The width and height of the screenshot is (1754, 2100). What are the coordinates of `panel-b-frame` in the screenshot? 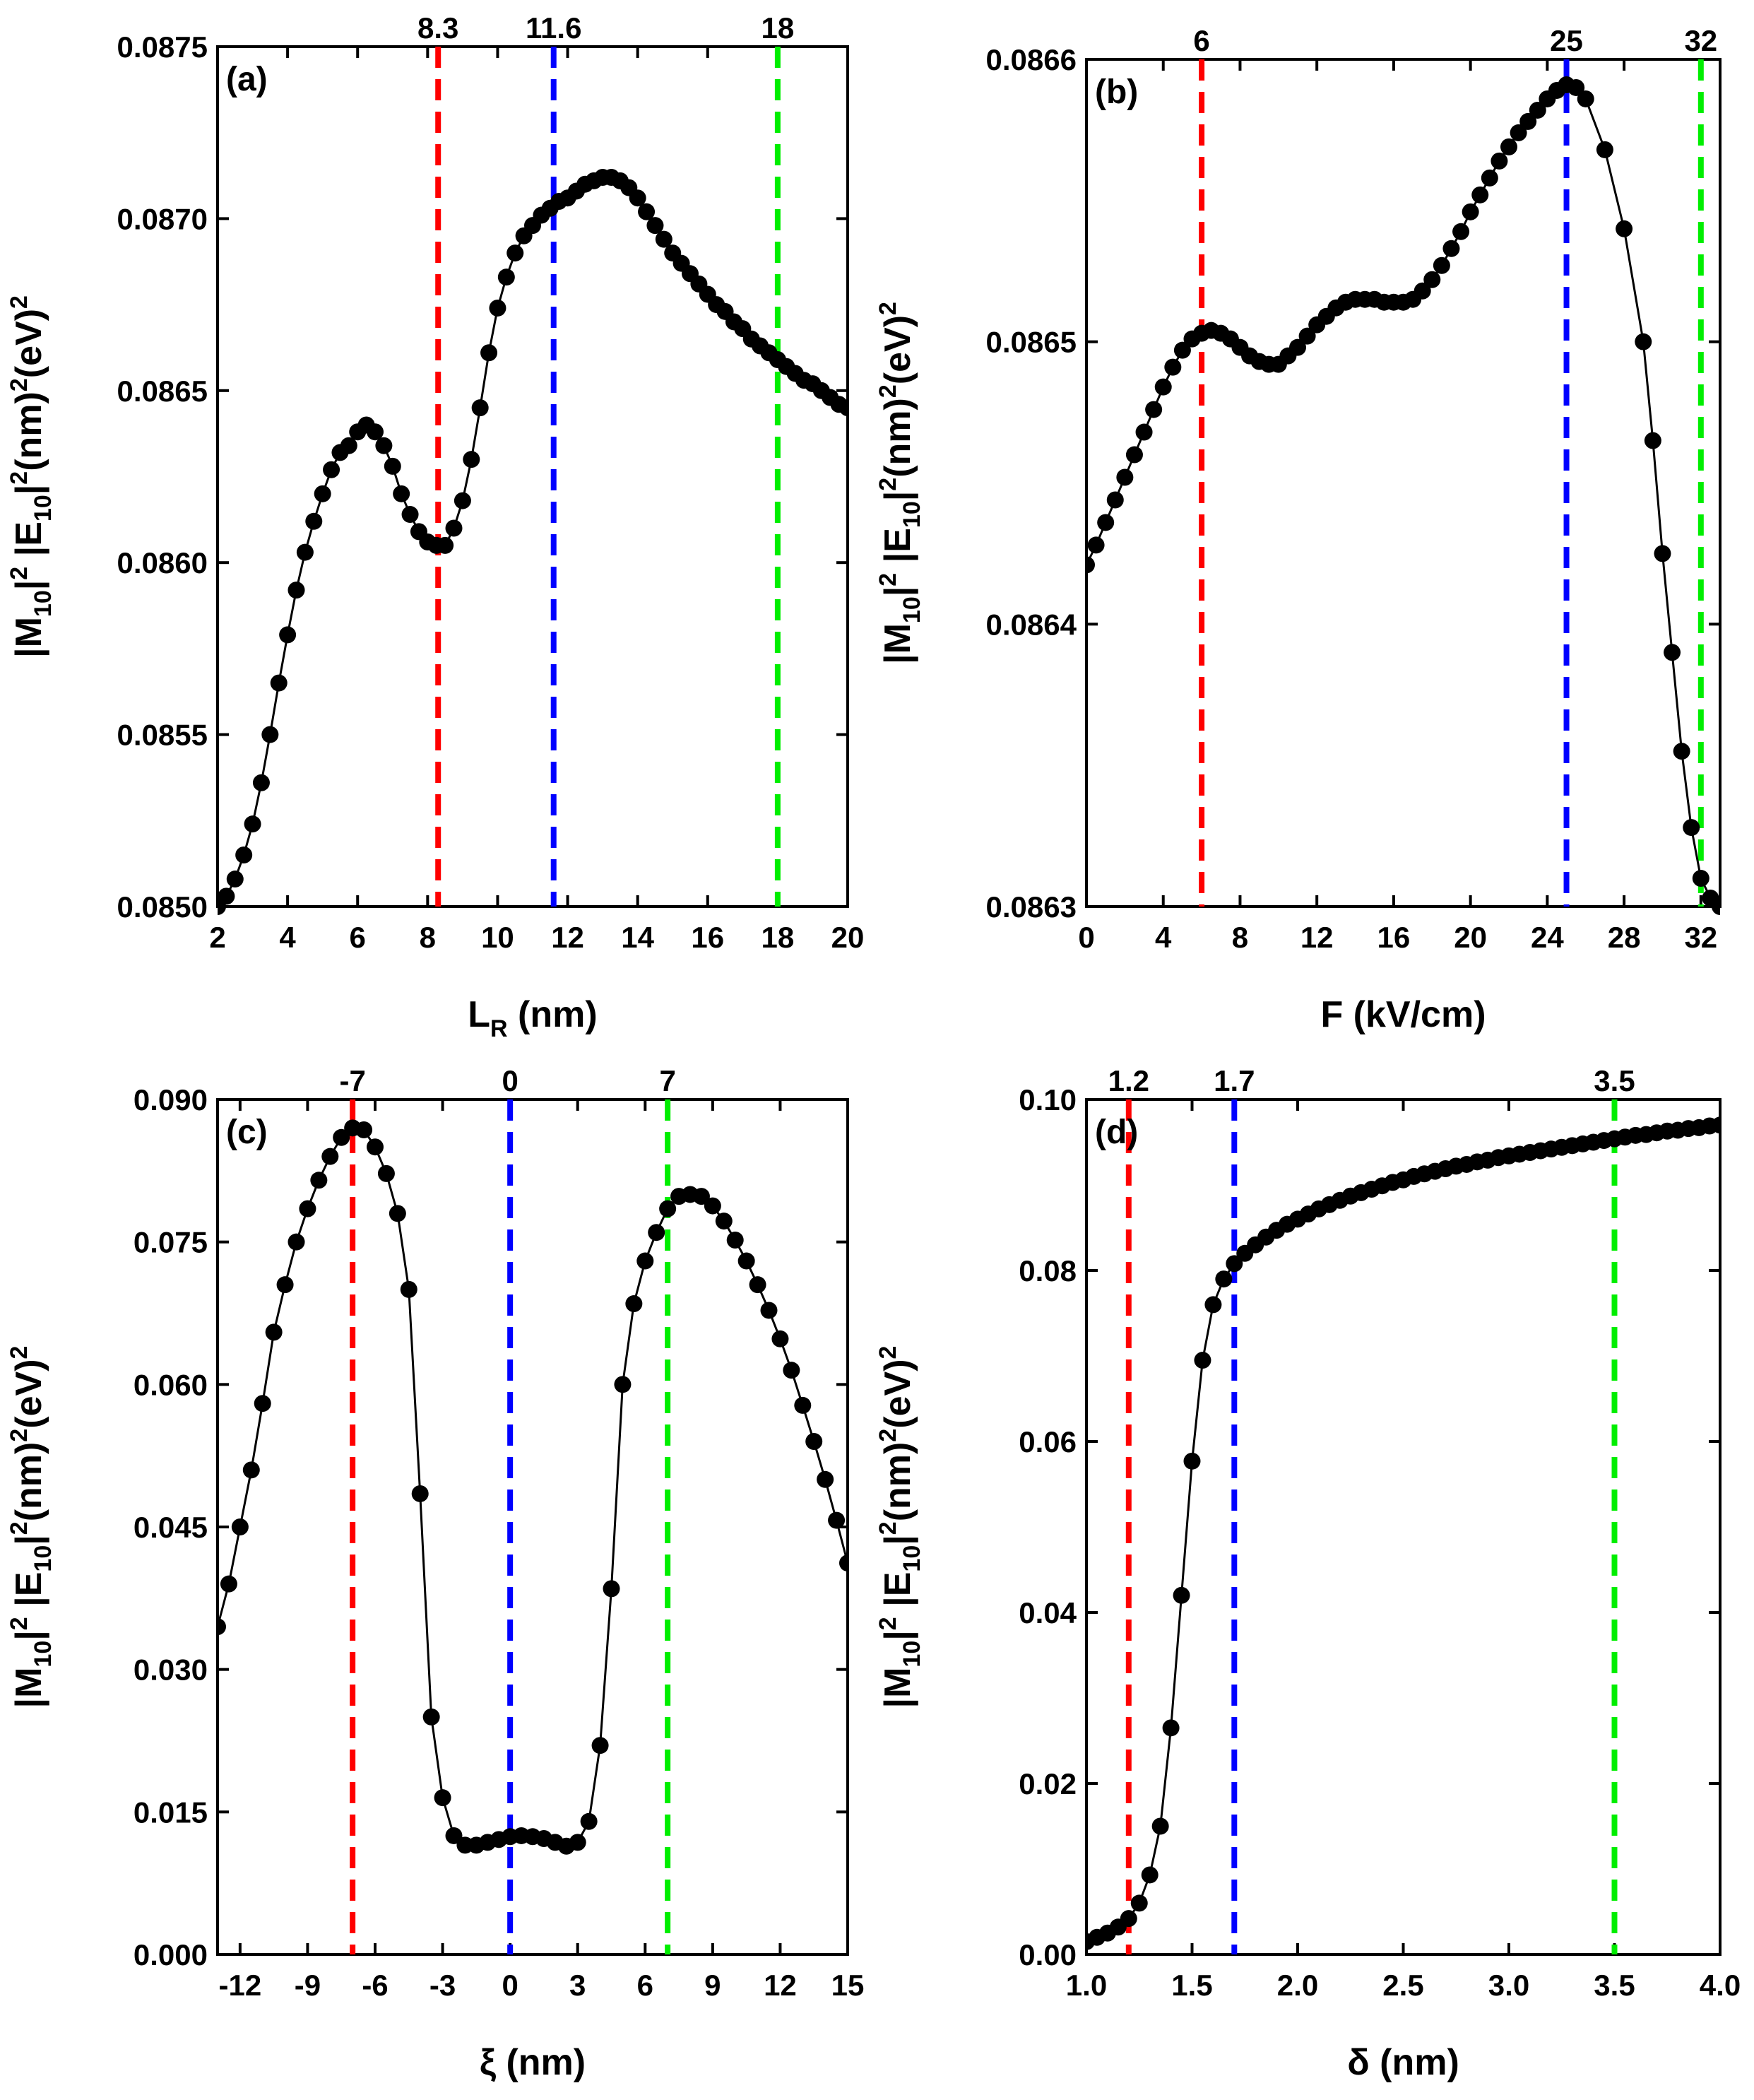 It's located at (1403, 483).